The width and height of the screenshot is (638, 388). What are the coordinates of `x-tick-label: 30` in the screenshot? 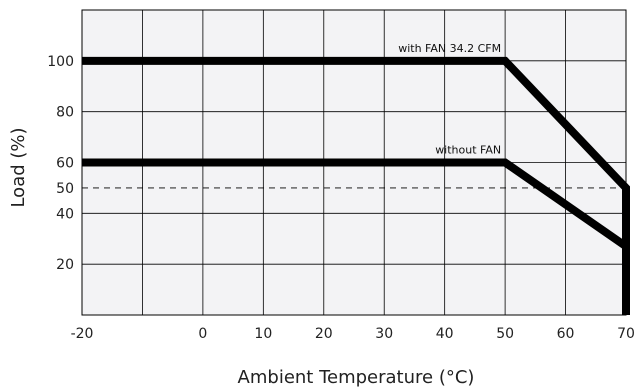 It's located at (384, 334).